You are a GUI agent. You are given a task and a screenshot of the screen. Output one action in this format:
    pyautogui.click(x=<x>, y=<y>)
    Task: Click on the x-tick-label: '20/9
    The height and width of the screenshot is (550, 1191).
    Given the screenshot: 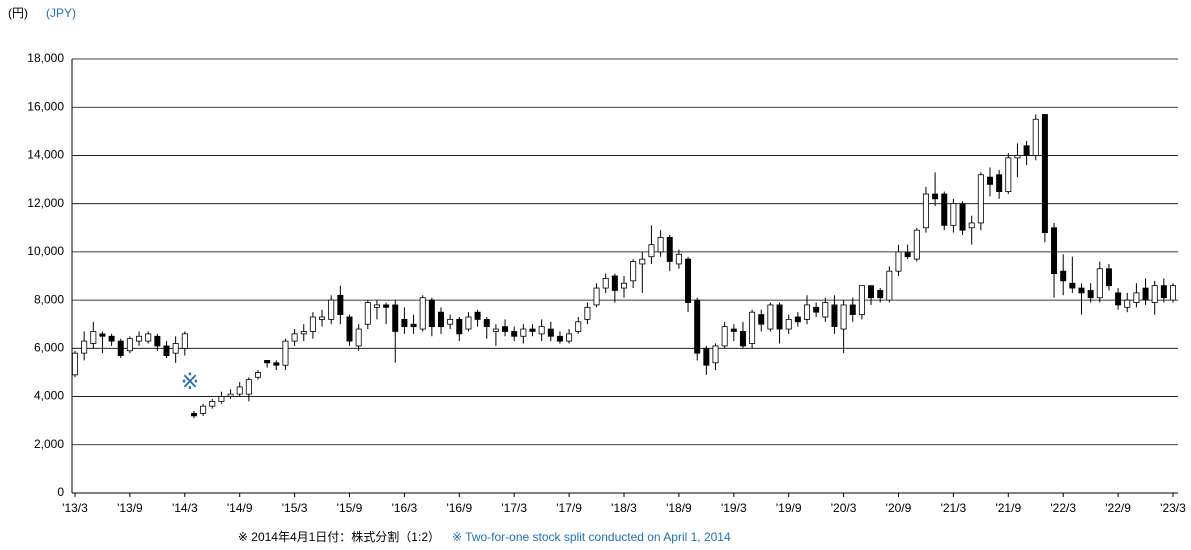 What is the action you would take?
    pyautogui.click(x=899, y=508)
    